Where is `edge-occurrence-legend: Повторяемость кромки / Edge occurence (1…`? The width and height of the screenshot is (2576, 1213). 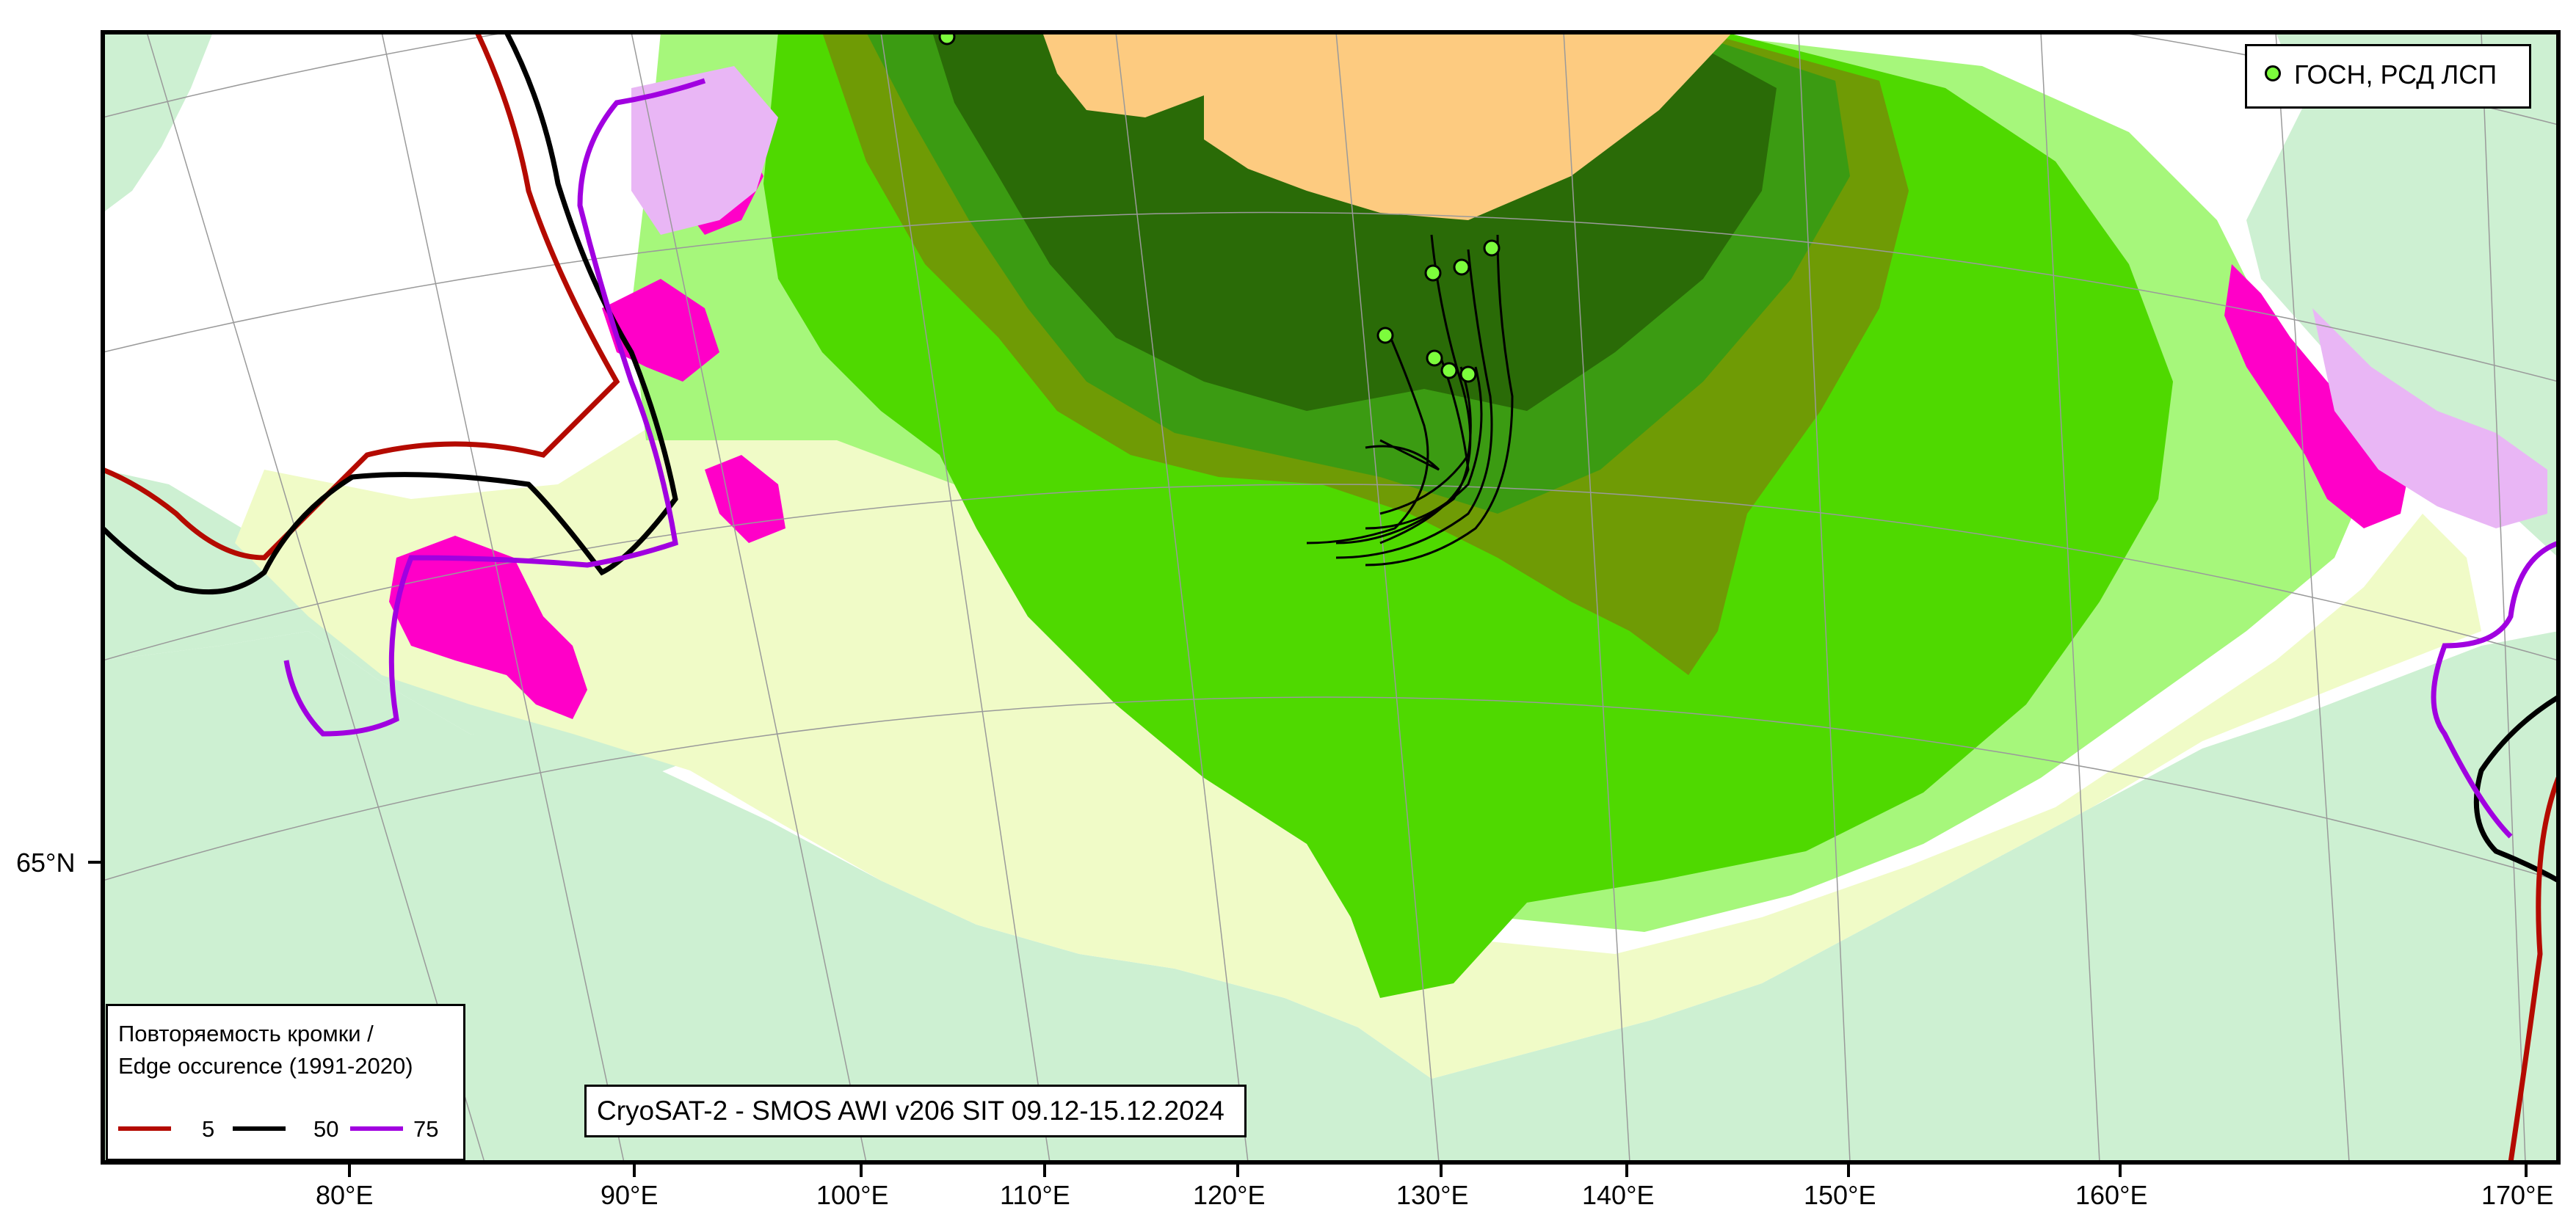 edge-occurrence-legend: Повторяемость кромки / Edge occurence (1… is located at coordinates (286, 1082).